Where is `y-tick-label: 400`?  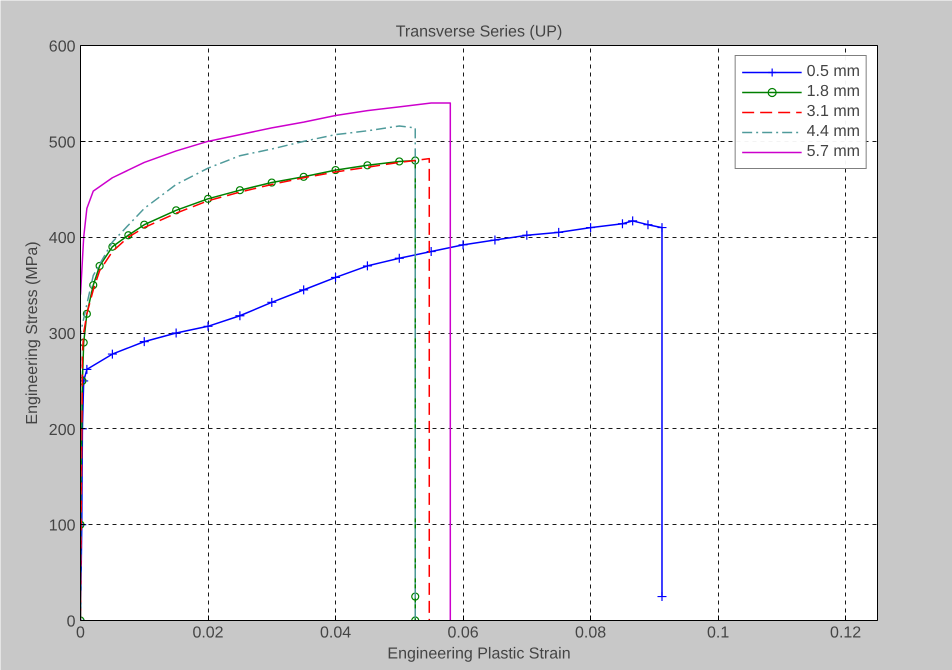
y-tick-label: 400 is located at coordinates (62, 239).